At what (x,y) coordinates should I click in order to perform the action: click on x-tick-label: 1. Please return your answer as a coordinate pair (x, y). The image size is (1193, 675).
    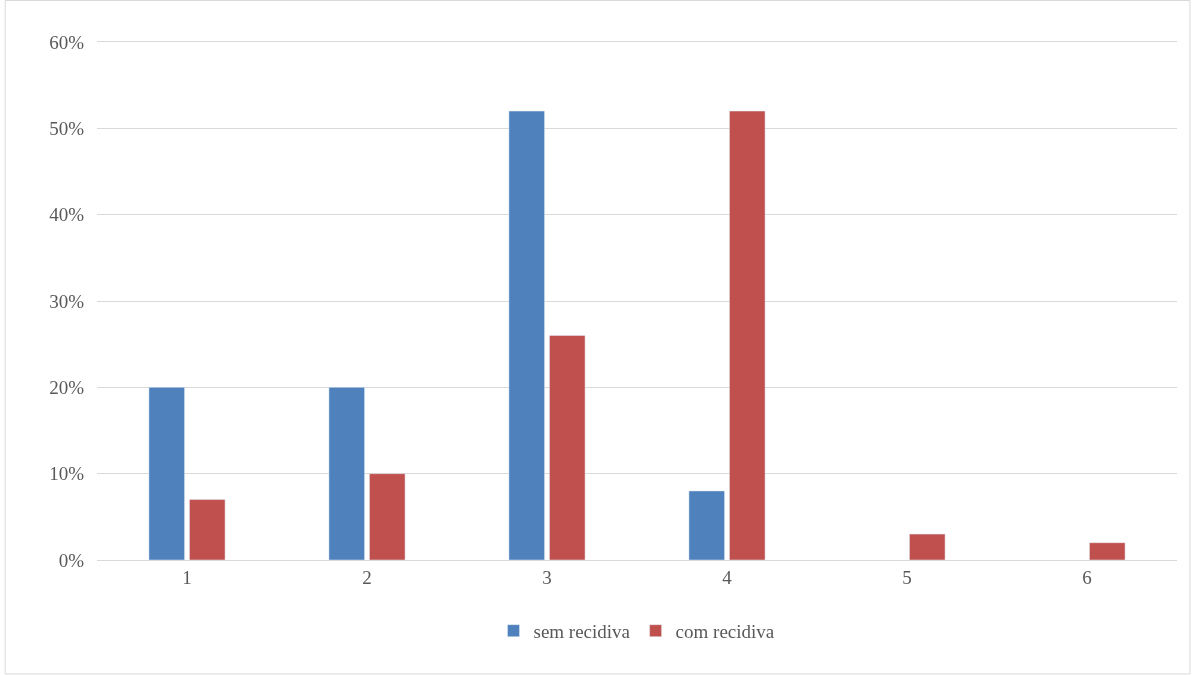
    Looking at the image, I should click on (187, 577).